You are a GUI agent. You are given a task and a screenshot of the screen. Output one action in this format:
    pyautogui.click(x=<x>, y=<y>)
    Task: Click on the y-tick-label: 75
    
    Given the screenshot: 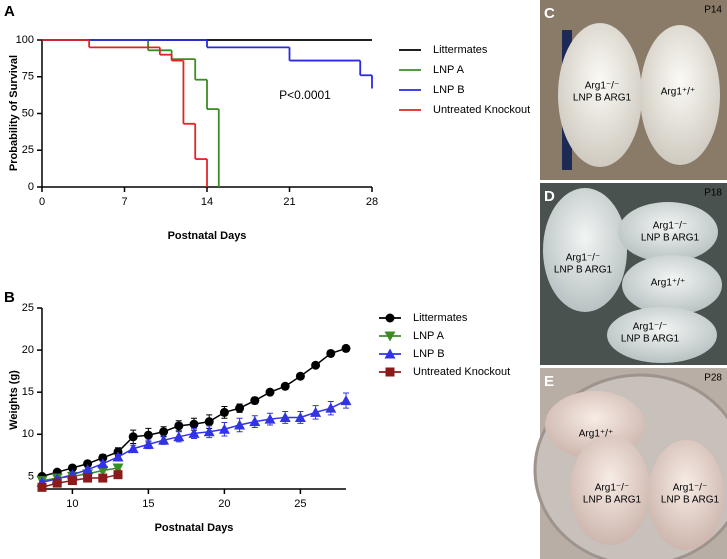 What is the action you would take?
    pyautogui.click(x=28, y=77)
    